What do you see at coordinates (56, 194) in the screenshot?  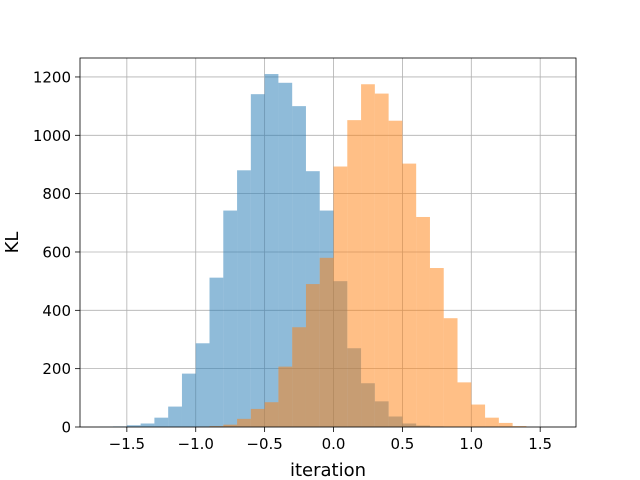 I see `y-tick-label: 800` at bounding box center [56, 194].